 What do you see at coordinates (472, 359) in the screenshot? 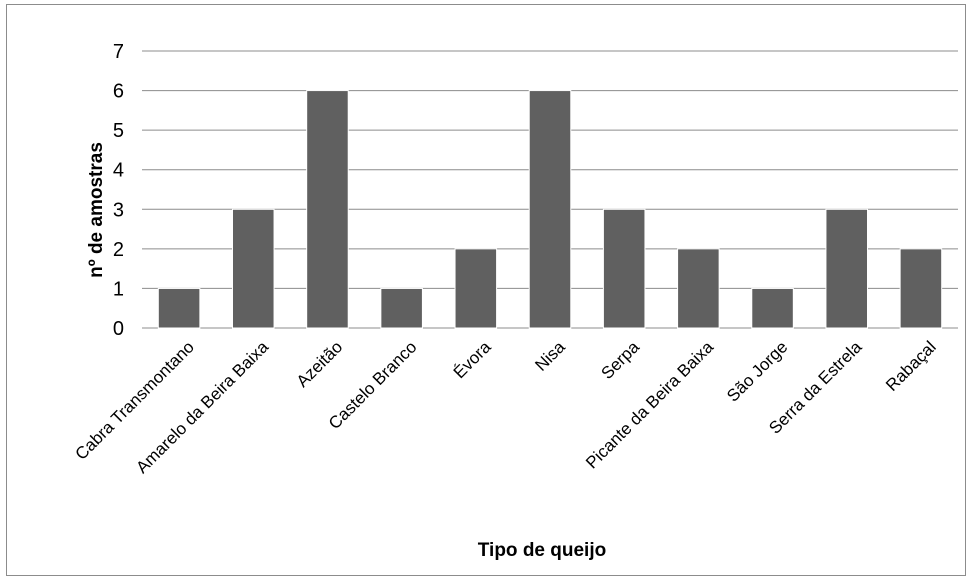
I see `x-tick-label: Évora` at bounding box center [472, 359].